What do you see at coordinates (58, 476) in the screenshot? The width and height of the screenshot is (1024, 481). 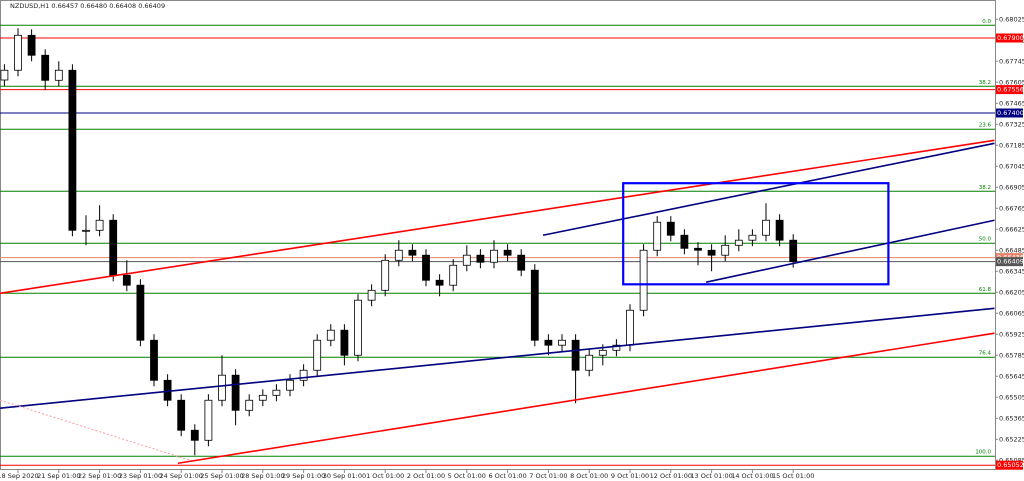 I see `x-tick-label: 21 Sep 01:00` at bounding box center [58, 476].